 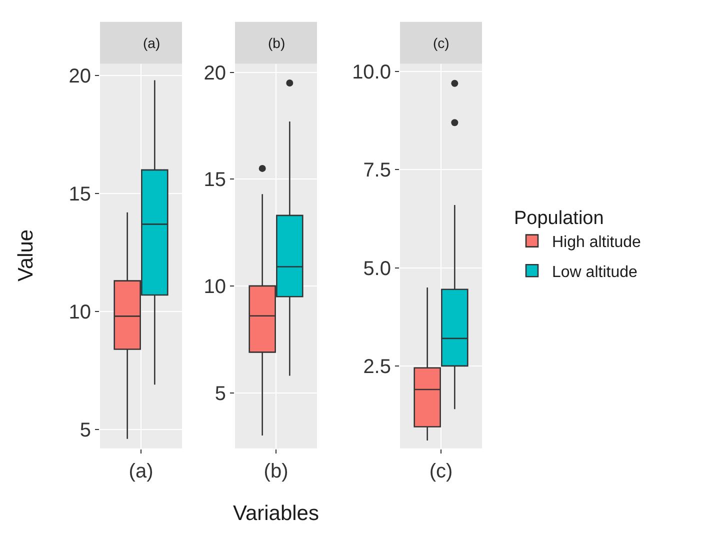 What do you see at coordinates (276, 513) in the screenshot?
I see `x-axis-title: Variables` at bounding box center [276, 513].